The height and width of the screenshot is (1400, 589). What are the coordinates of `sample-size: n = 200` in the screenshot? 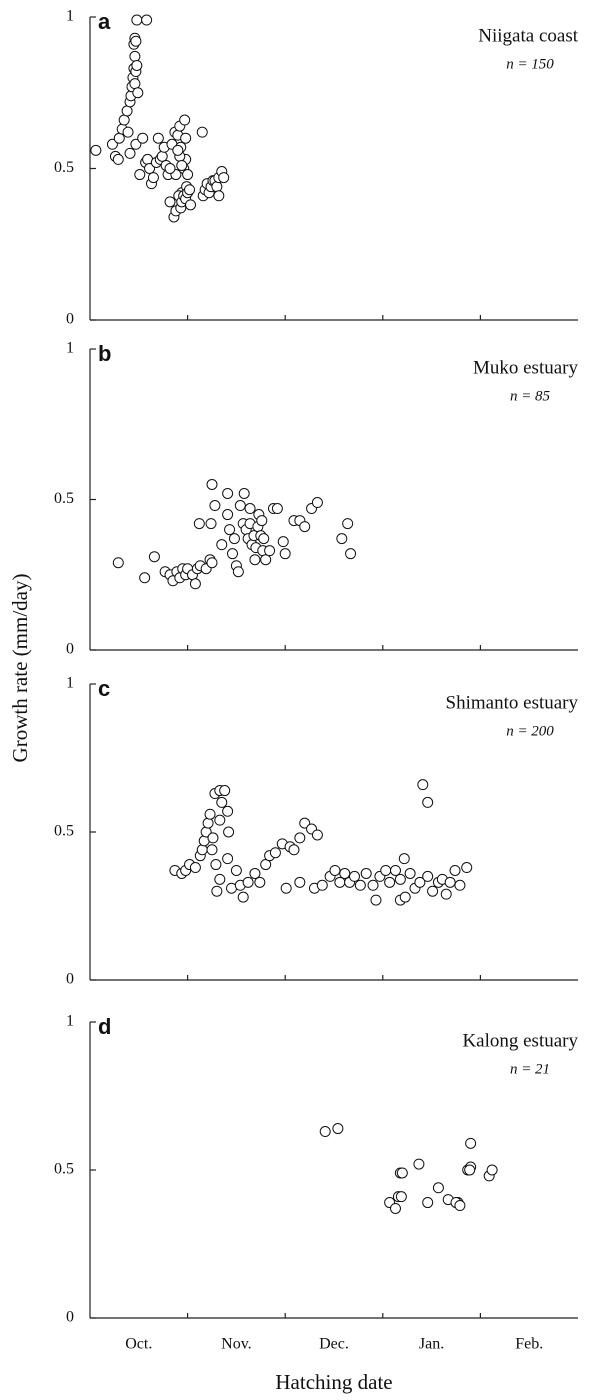 It's located at (530, 731).